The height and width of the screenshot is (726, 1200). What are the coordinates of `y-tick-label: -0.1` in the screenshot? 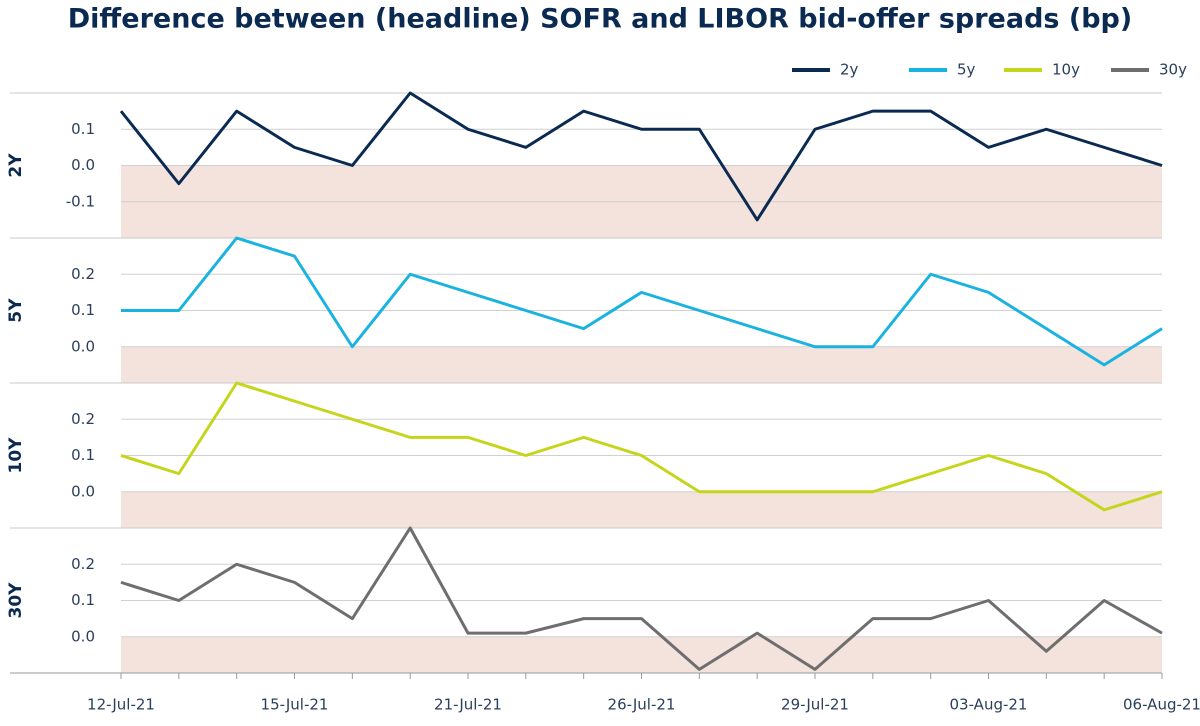 It's located at (80, 201).